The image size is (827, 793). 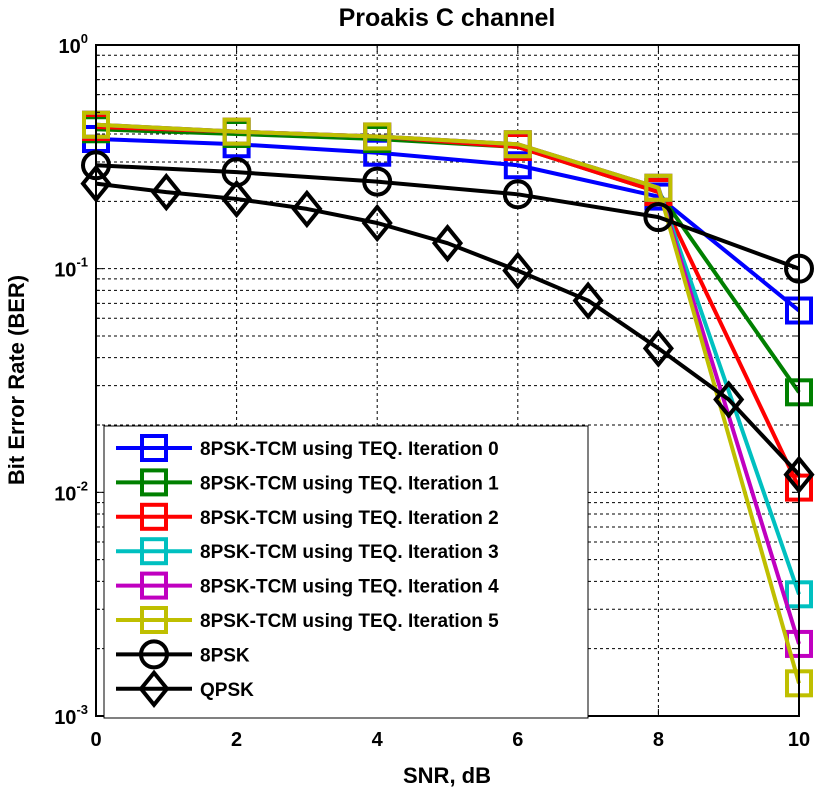 What do you see at coordinates (73, 44) in the screenshot?
I see `y-tick-label: 10⁰` at bounding box center [73, 44].